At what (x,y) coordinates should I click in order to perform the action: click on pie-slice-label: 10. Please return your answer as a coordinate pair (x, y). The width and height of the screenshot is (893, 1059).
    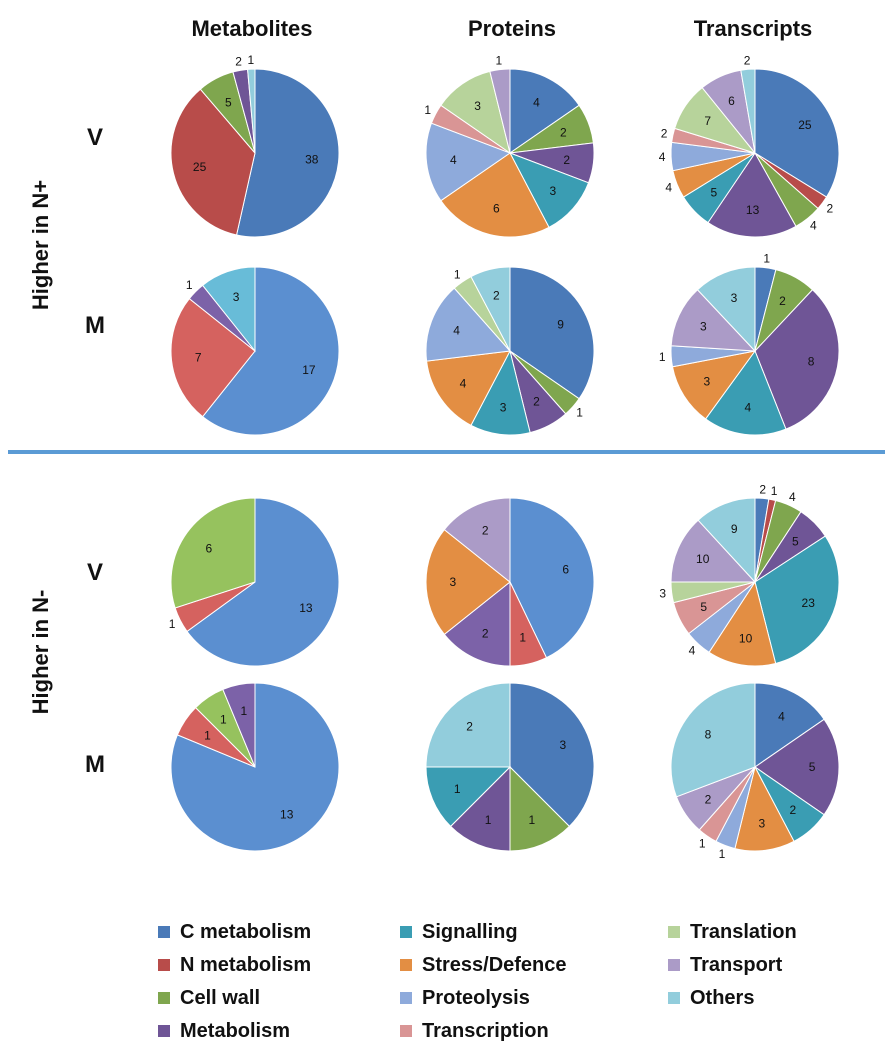
    Looking at the image, I should click on (746, 638).